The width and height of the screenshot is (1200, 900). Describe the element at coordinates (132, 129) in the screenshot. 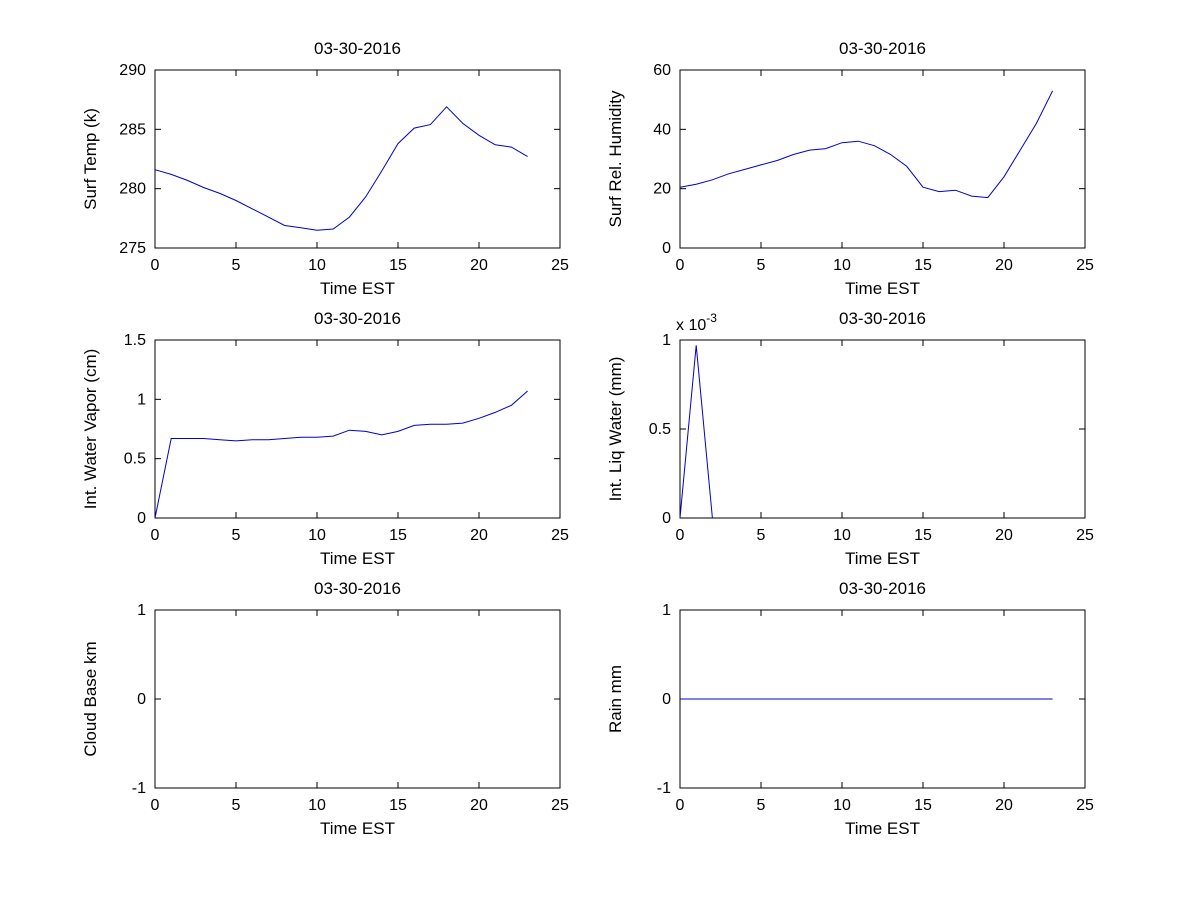

I see `y-tick-label: 285` at that location.